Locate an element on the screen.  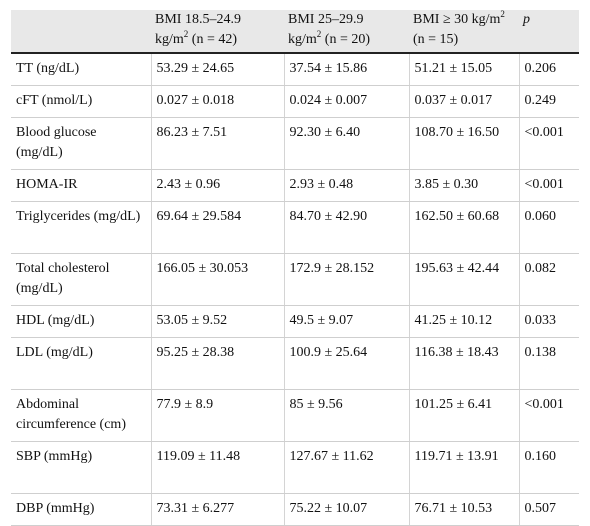
bmi-obese-cell: 108.70 ± 16.50 is located at coordinates (464, 143).